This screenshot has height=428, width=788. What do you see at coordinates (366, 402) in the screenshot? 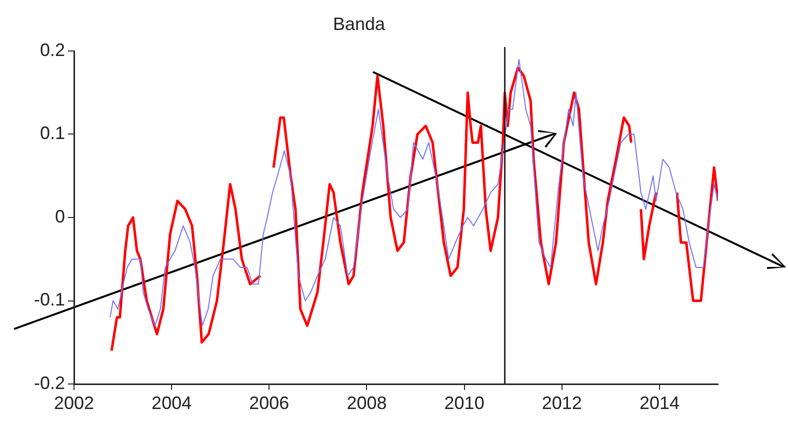
I see `x-tick-label: 2008` at bounding box center [366, 402].